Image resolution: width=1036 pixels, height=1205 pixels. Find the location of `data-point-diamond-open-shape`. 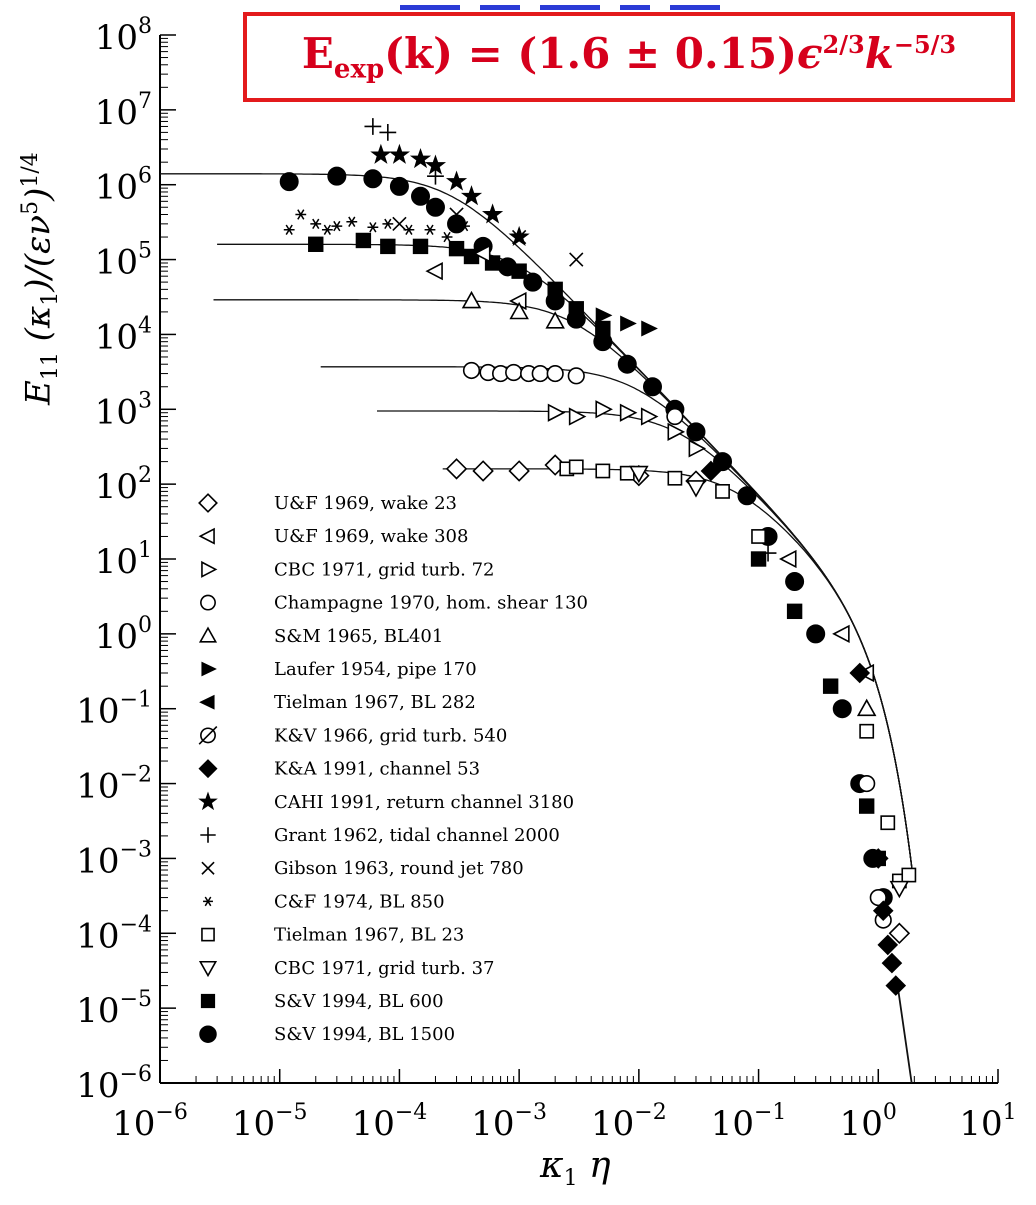

data-point-diamond-open-shape is located at coordinates (899, 933).